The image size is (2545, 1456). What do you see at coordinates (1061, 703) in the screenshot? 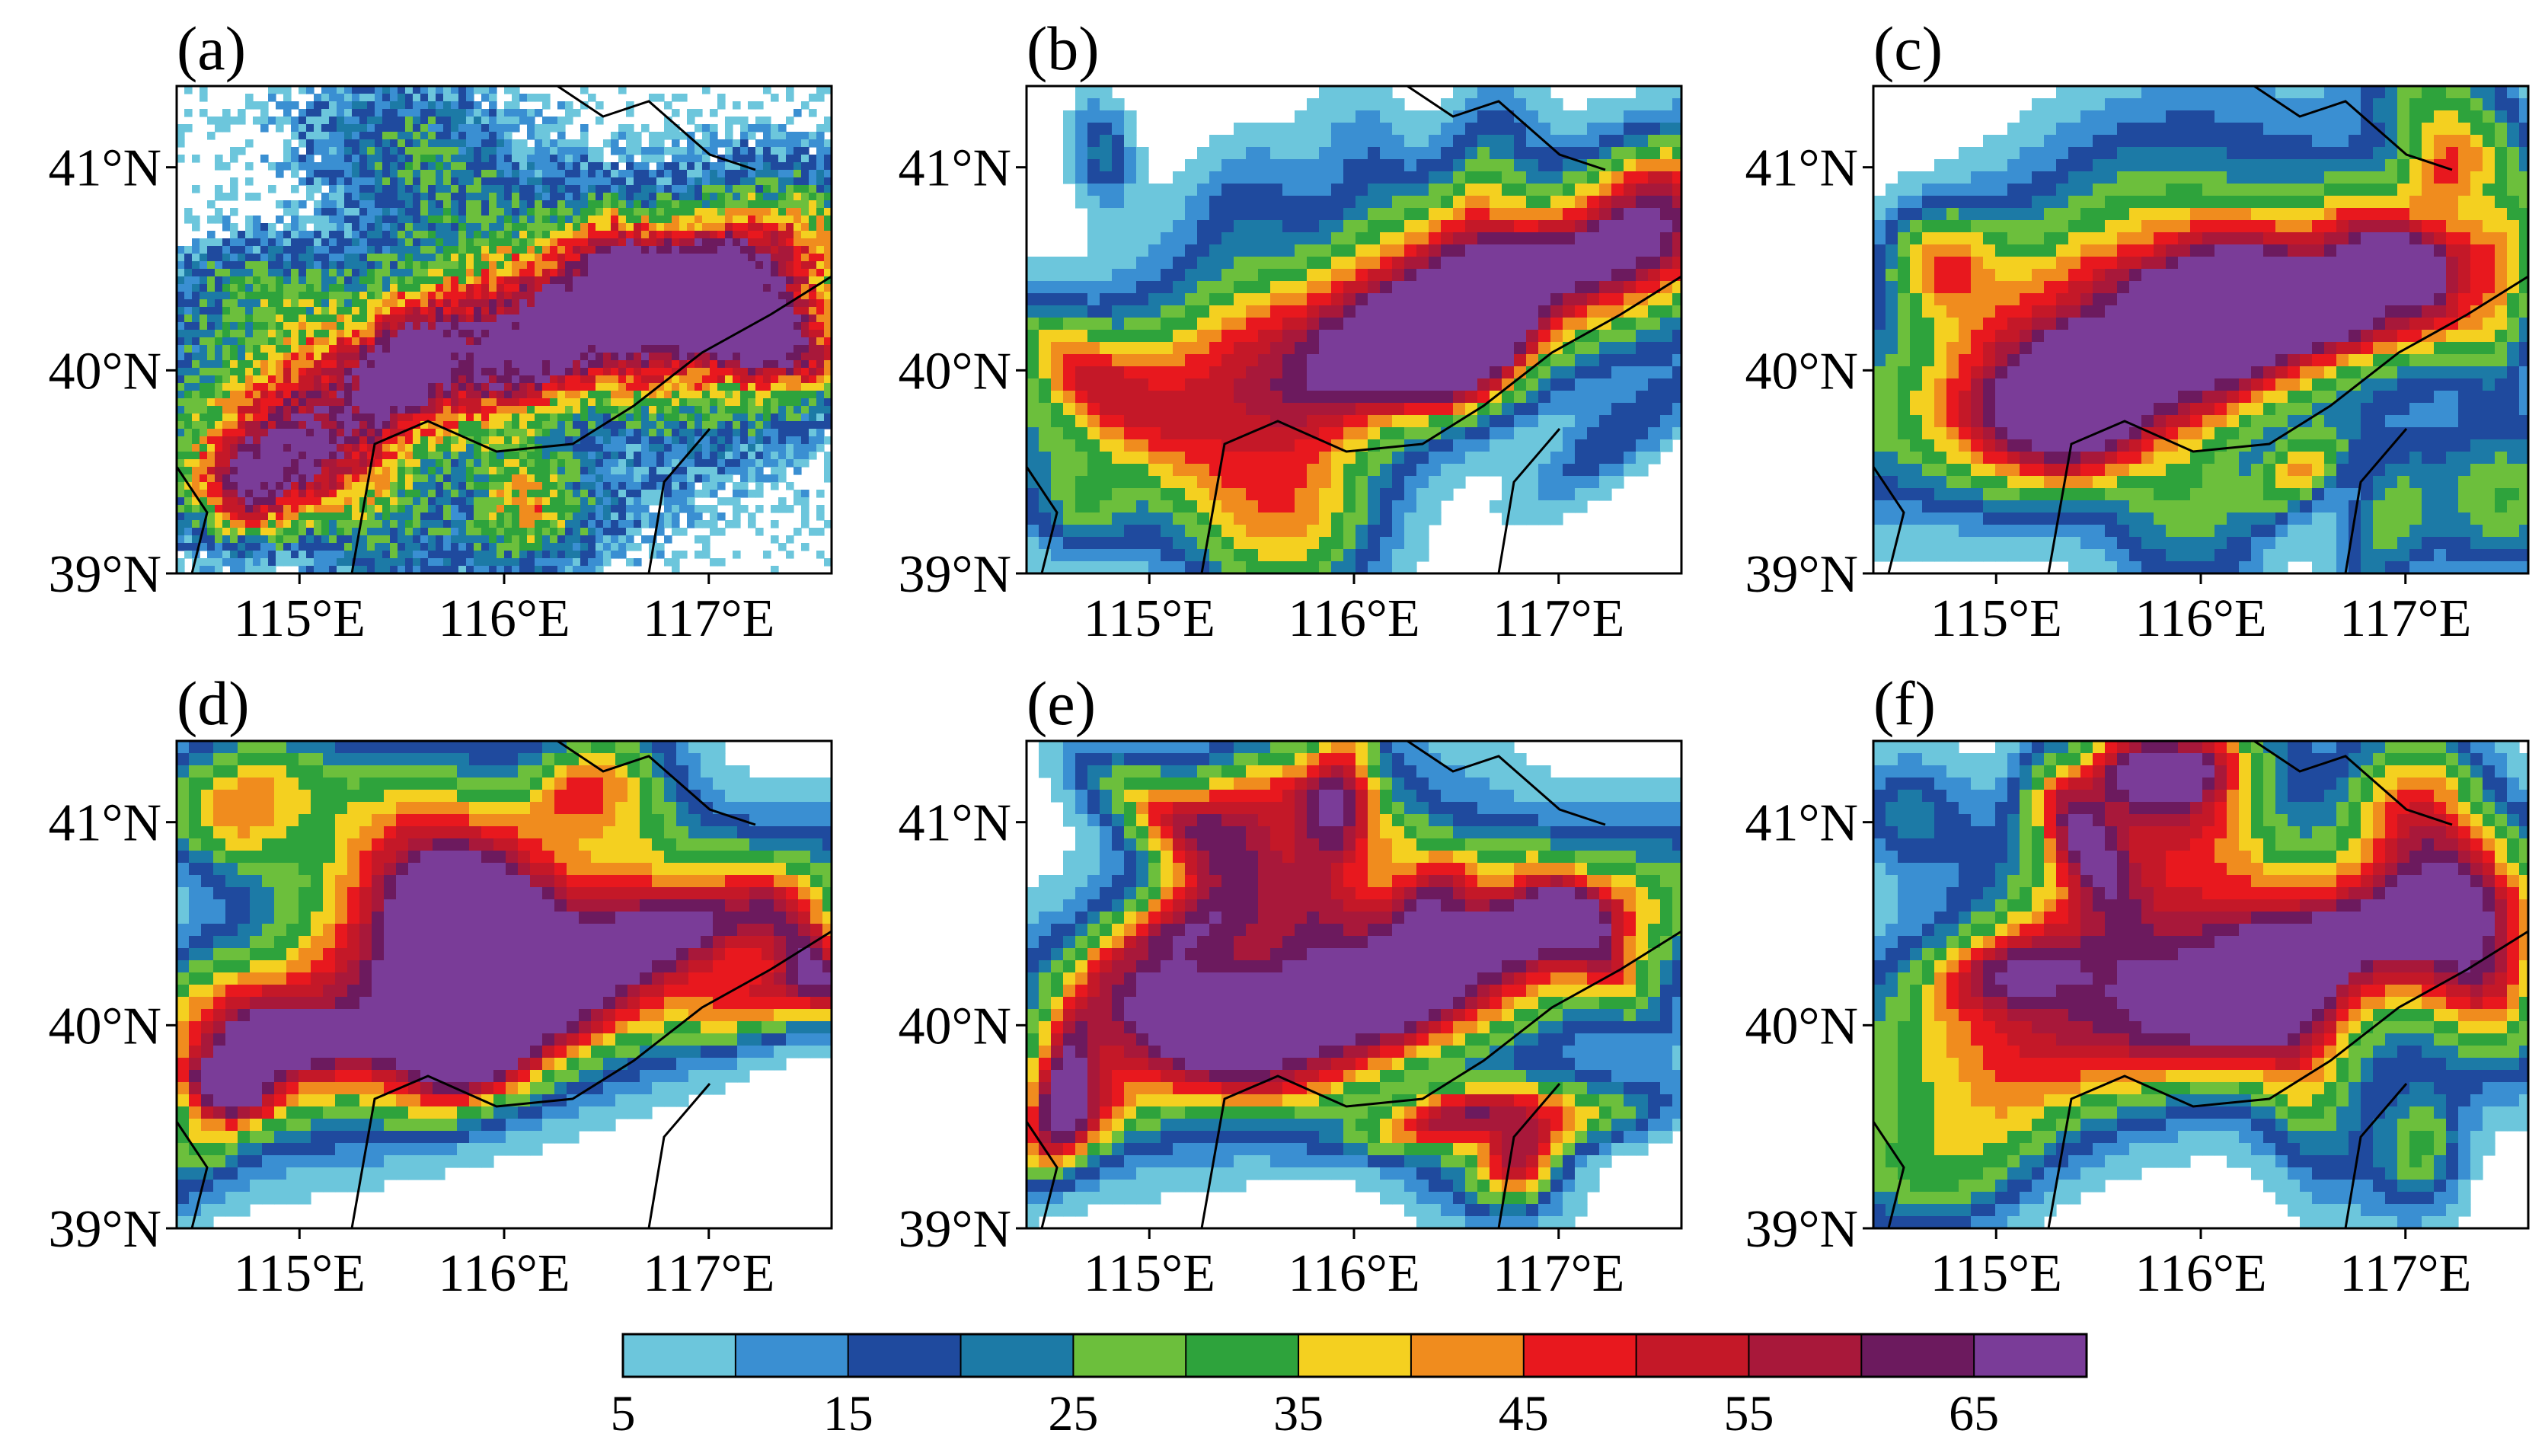
I see `panel-label: (e)` at bounding box center [1061, 703].